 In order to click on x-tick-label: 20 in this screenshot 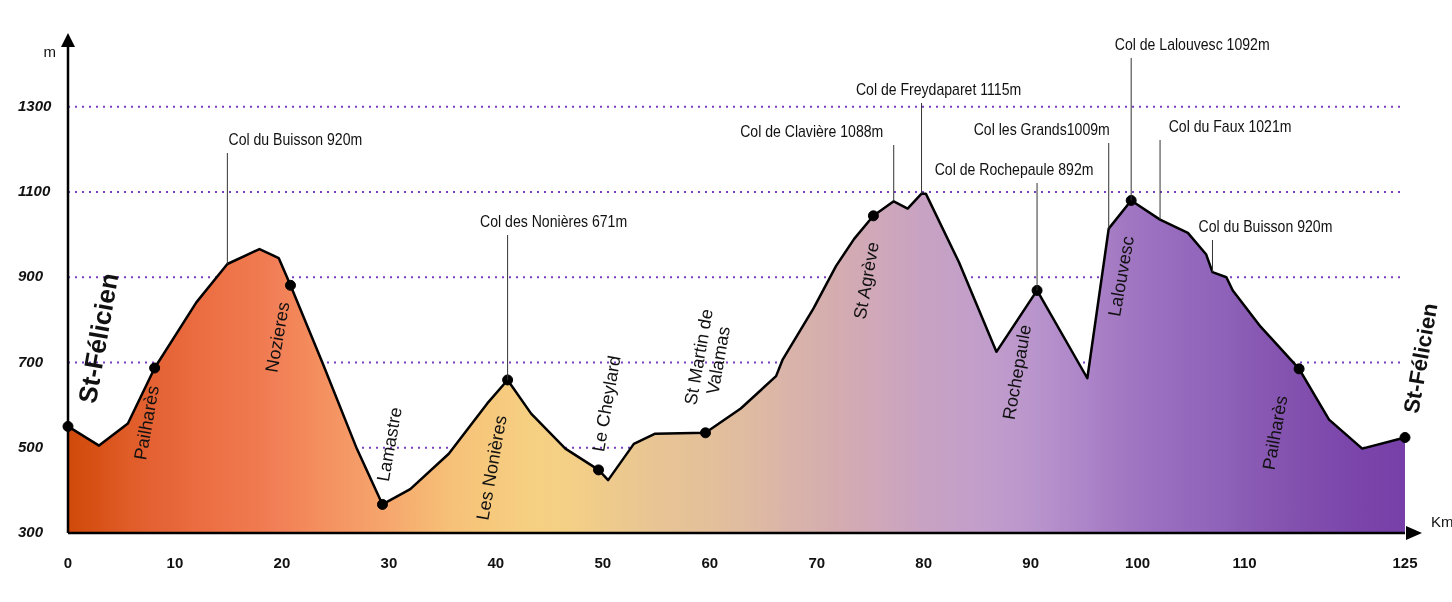, I will do `click(282, 563)`.